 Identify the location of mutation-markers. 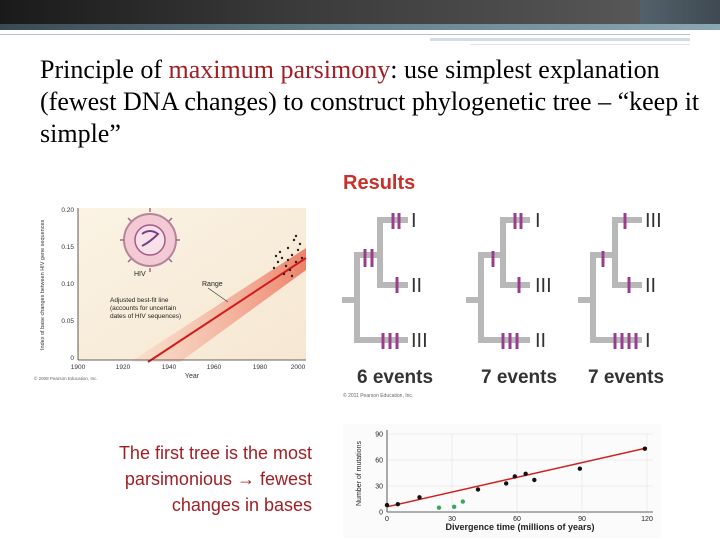
(500, 281).